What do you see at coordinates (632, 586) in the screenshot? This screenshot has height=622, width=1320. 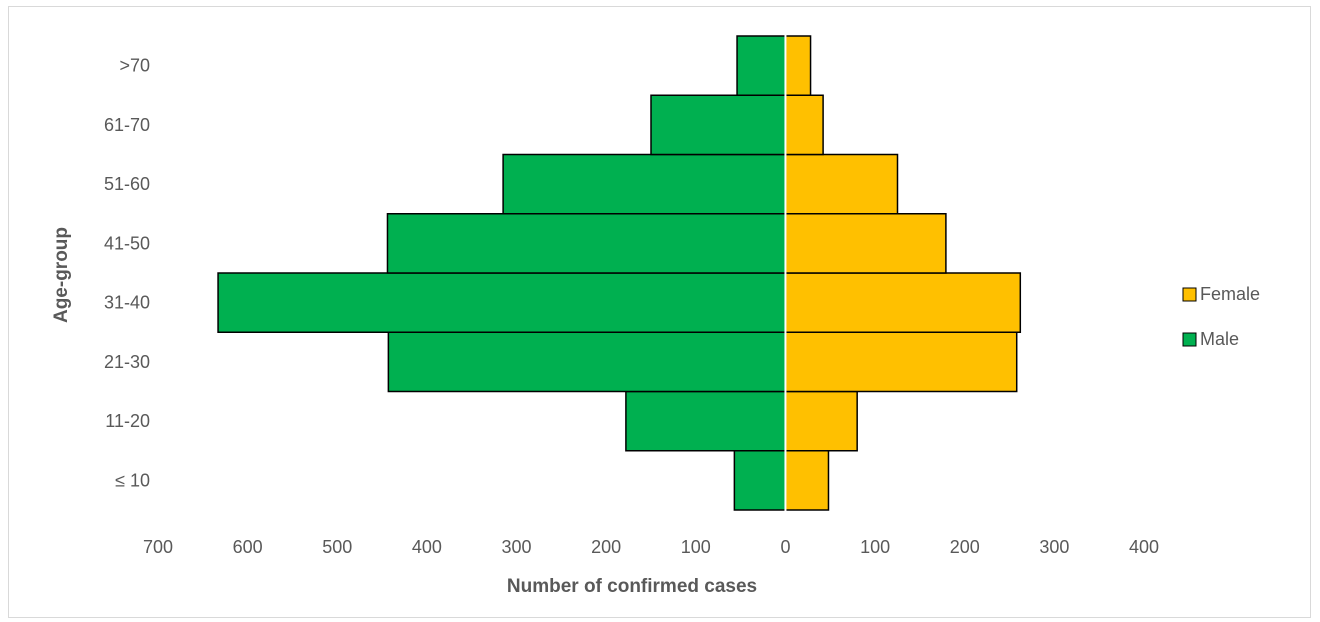 I see `x-axis-title: Number of confirmed cases` at bounding box center [632, 586].